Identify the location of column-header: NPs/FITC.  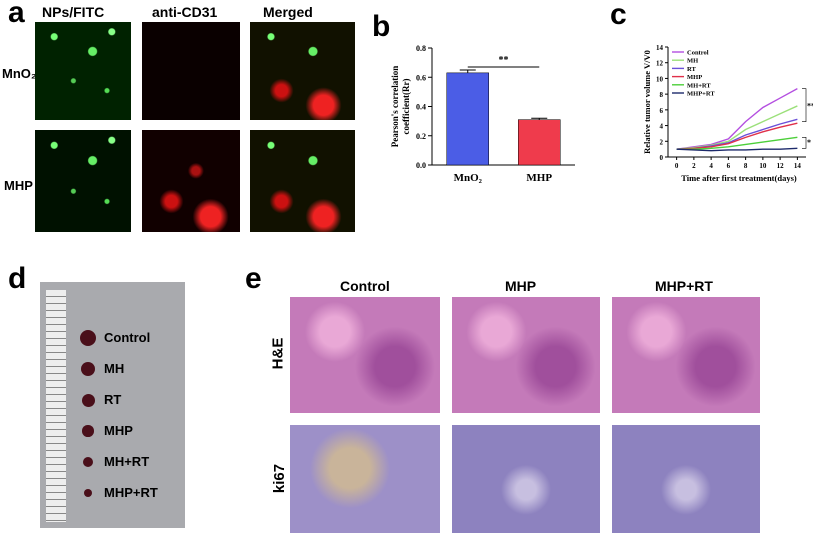
(73, 12).